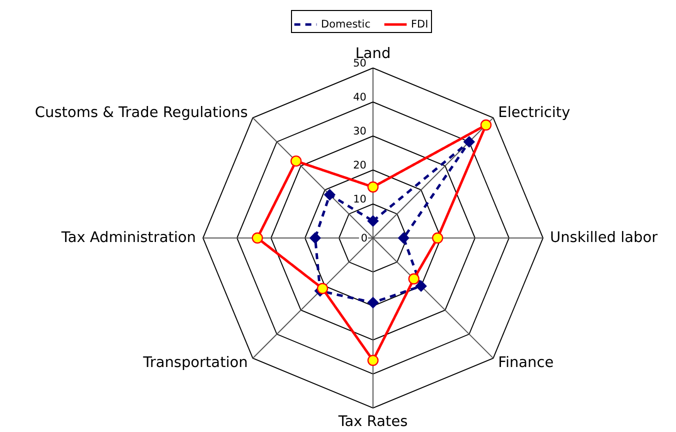 Image resolution: width=676 pixels, height=432 pixels. I want to click on y-tick-label: 0, so click(364, 238).